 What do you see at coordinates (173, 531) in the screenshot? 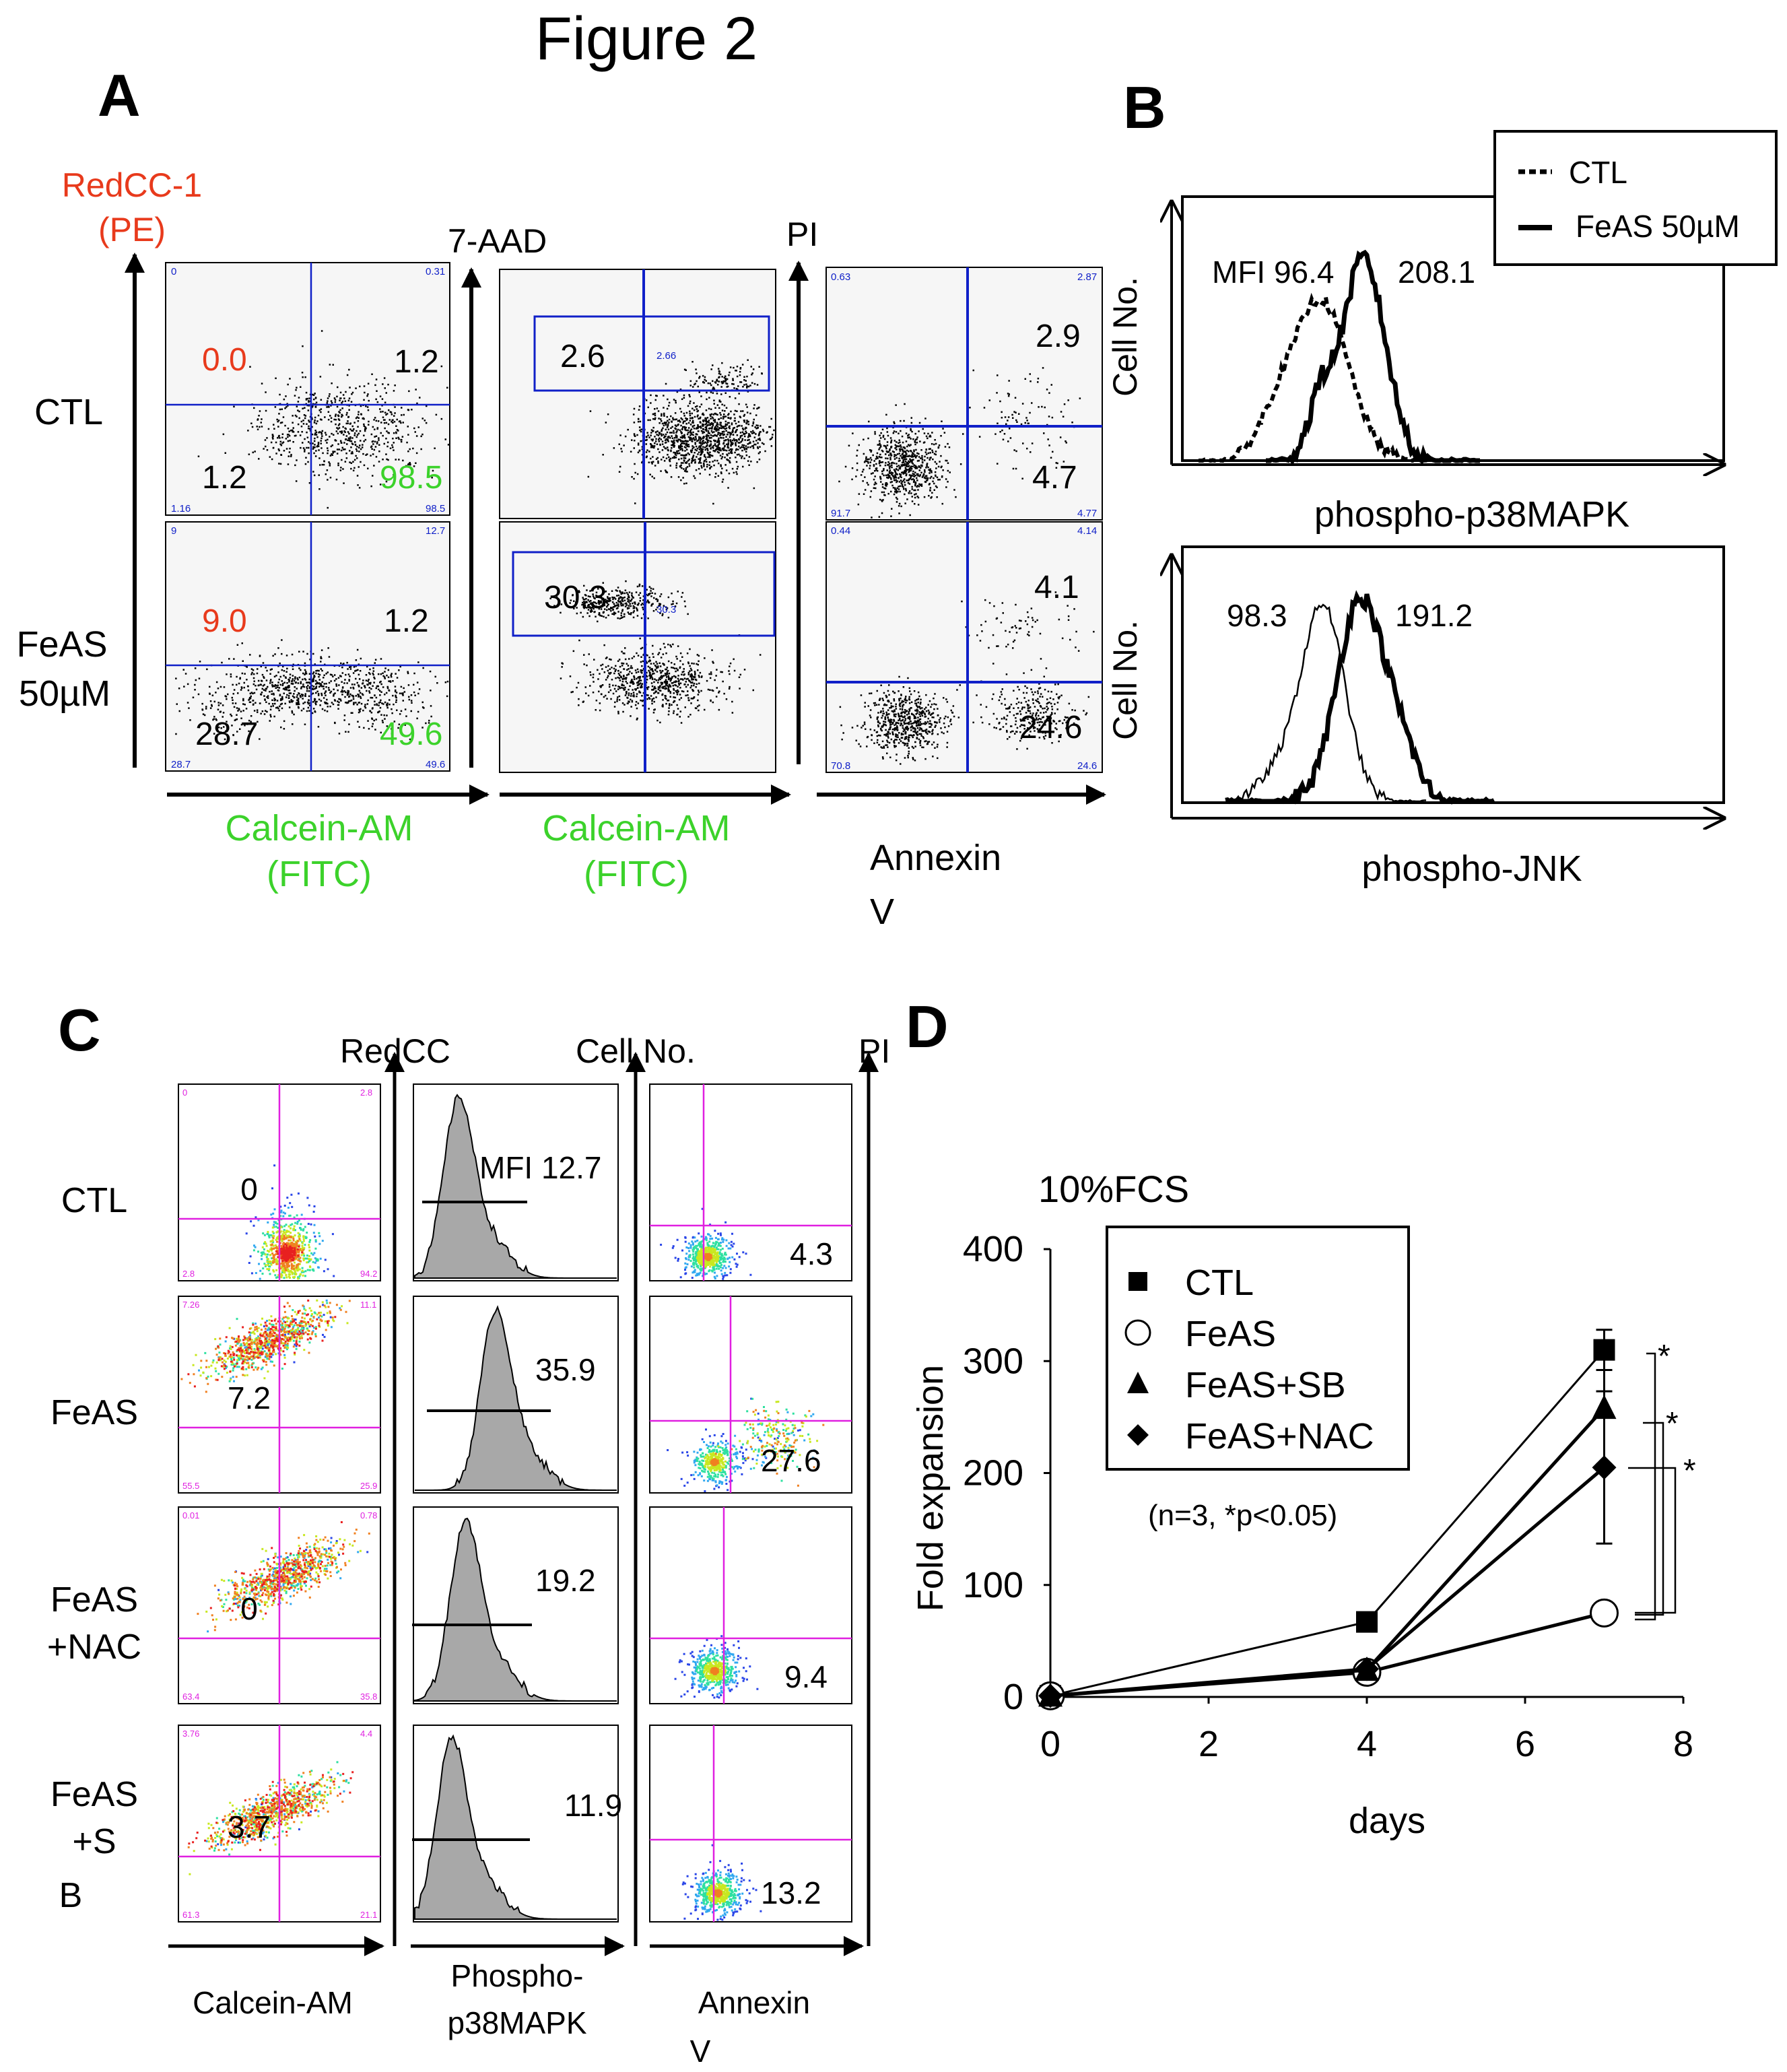
I see `corner-ul: 9` at bounding box center [173, 531].